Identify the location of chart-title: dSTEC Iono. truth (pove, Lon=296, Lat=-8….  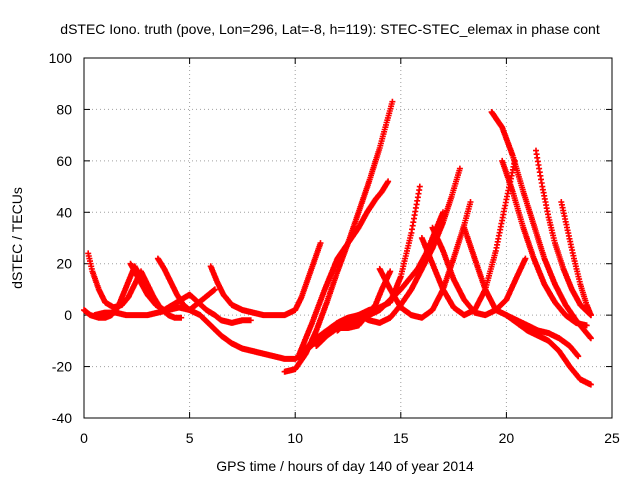
(330, 29).